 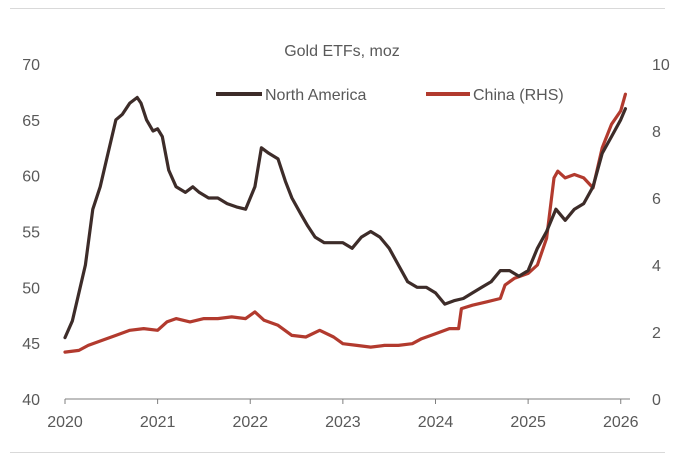 I want to click on right-tick-label: 2, so click(x=656, y=333).